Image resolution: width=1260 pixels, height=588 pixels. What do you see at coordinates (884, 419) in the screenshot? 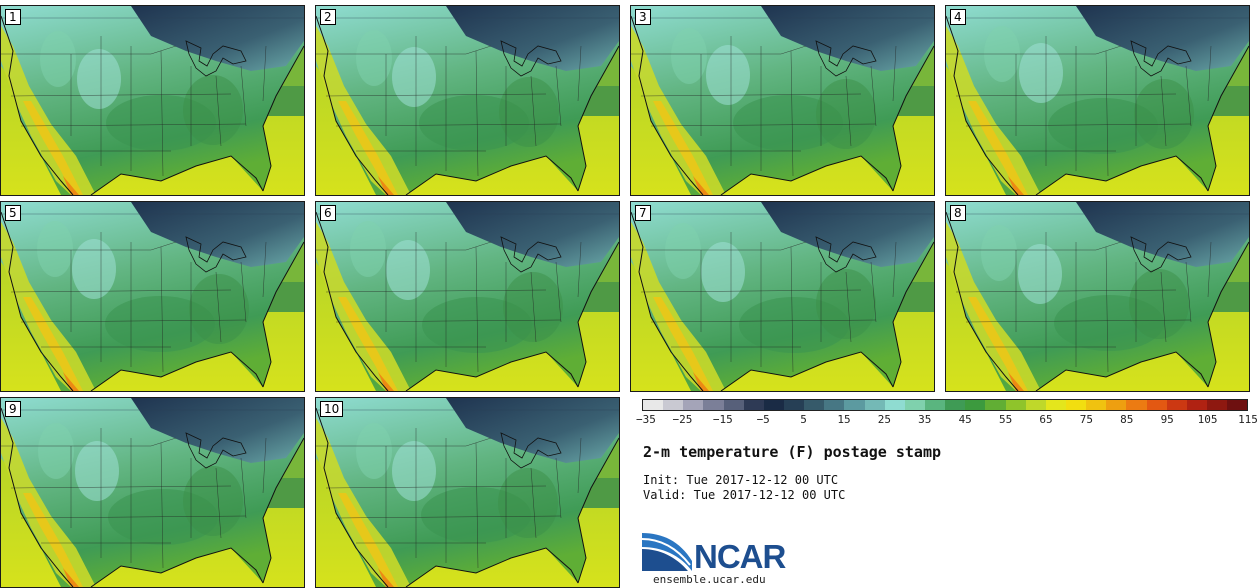
I see `colorbar-tick-label: 25` at bounding box center [884, 419].